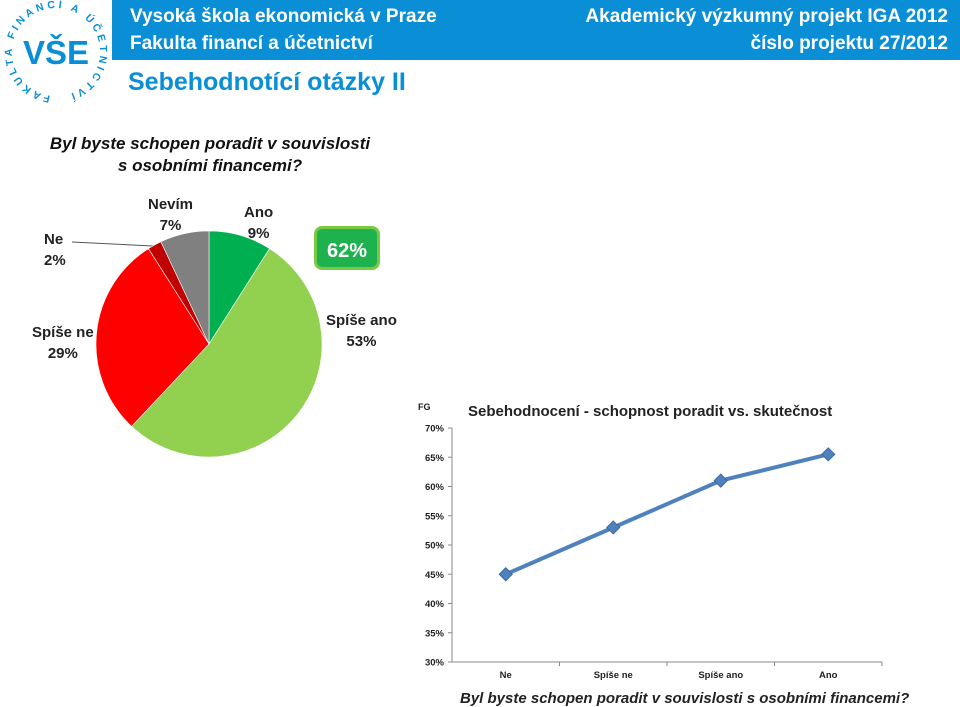 Image resolution: width=960 pixels, height=707 pixels. Describe the element at coordinates (667, 514) in the screenshot. I see `series-line` at that location.